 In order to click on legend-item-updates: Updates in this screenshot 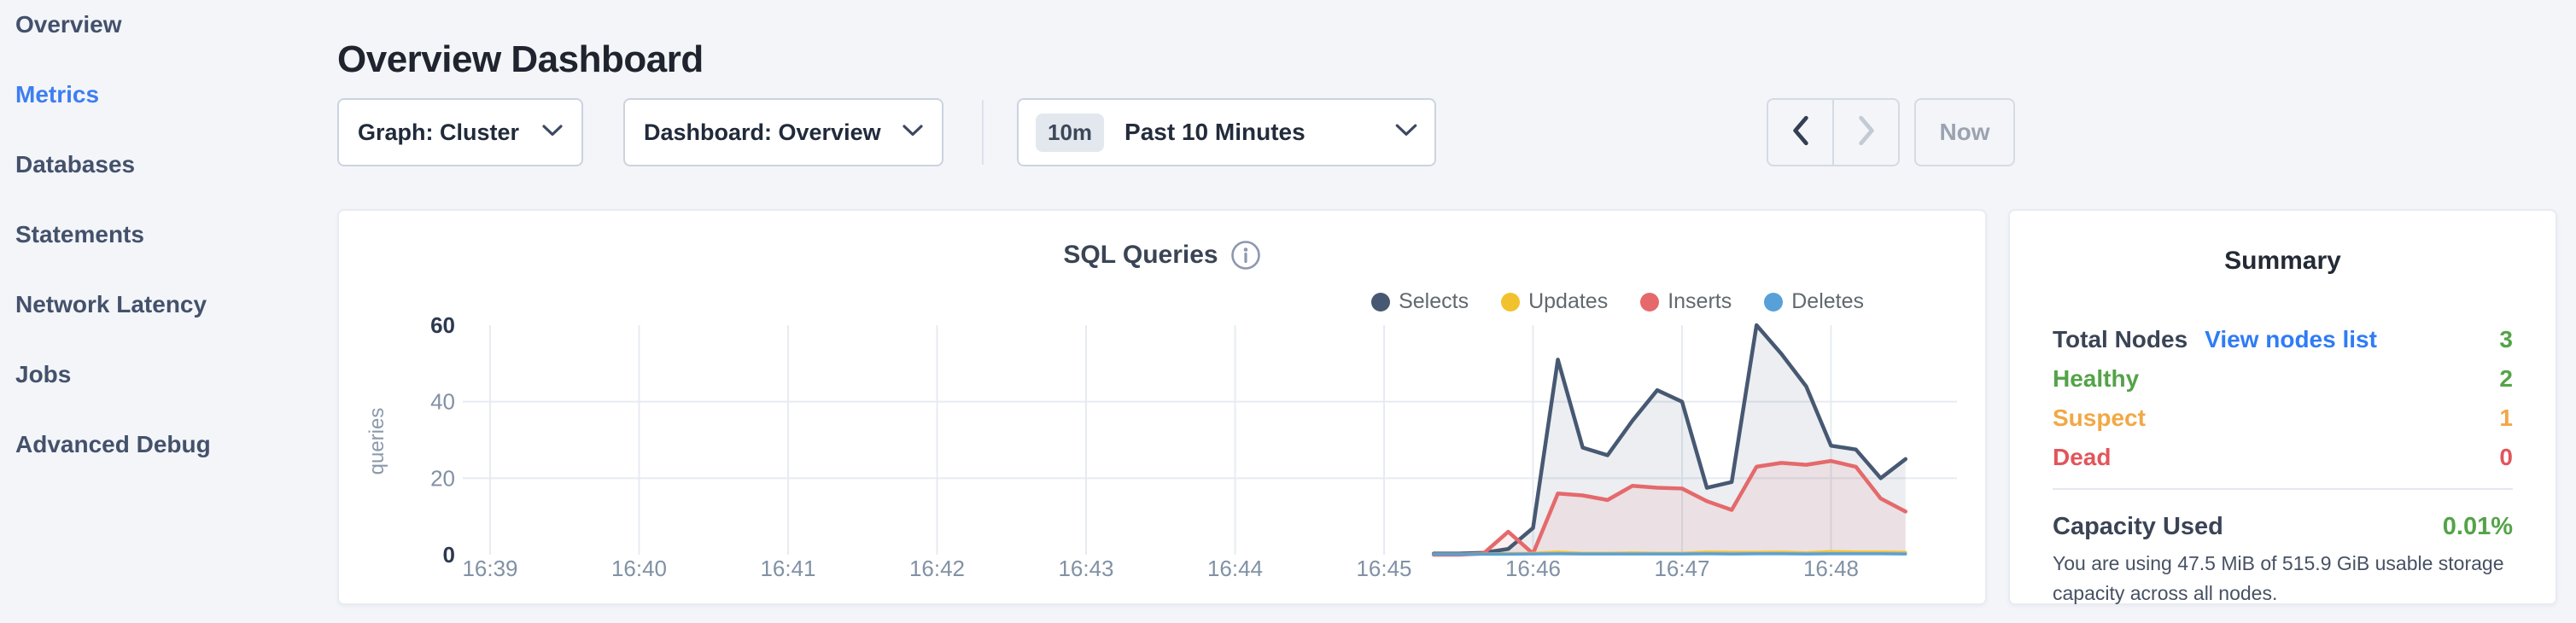, I will do `click(1554, 301)`.